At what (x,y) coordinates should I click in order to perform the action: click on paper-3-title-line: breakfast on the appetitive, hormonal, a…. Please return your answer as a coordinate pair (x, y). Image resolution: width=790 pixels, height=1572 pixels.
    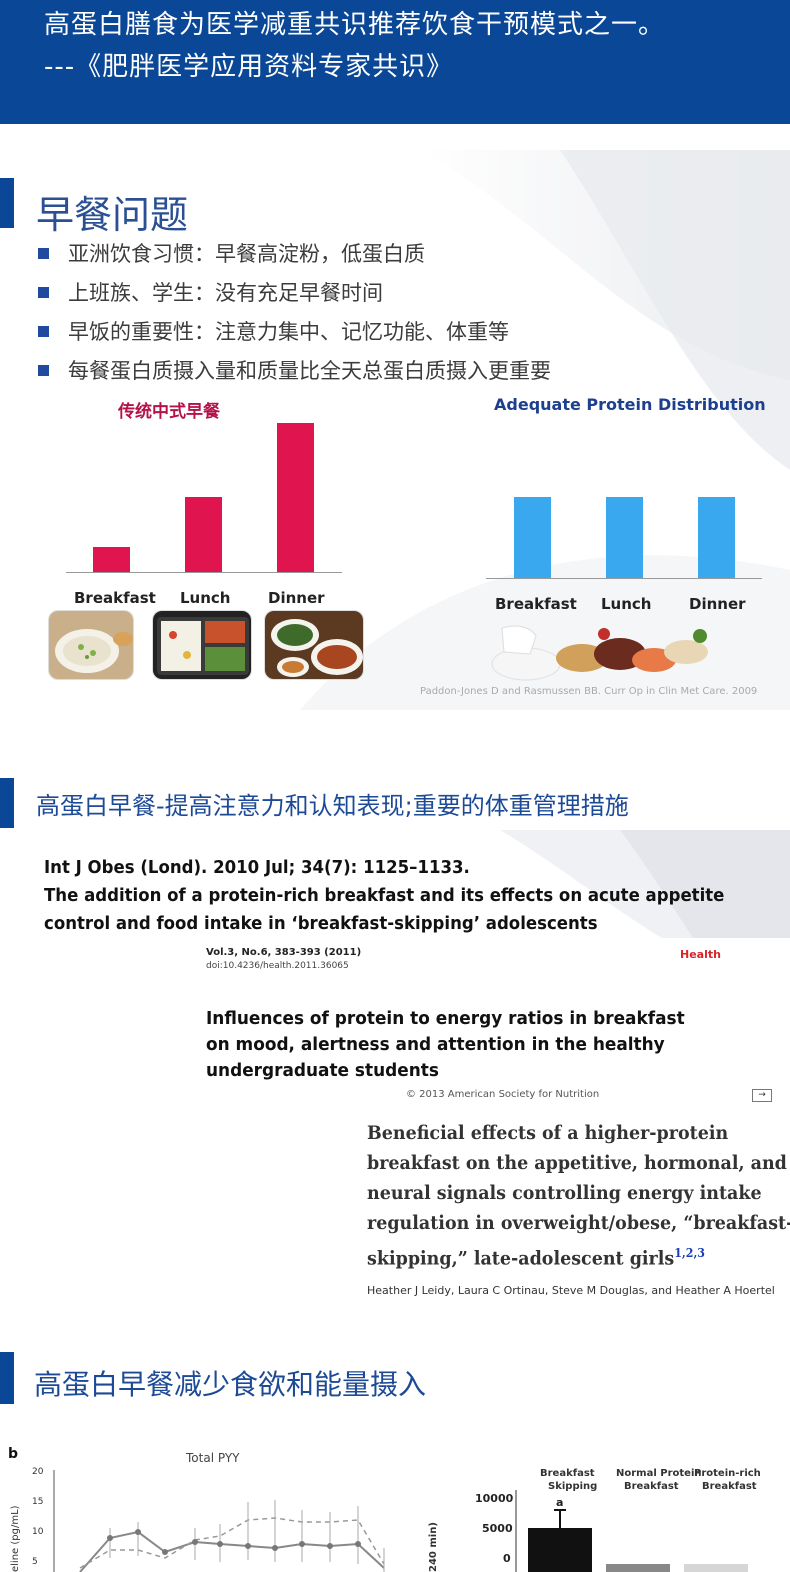
    Looking at the image, I should click on (577, 1163).